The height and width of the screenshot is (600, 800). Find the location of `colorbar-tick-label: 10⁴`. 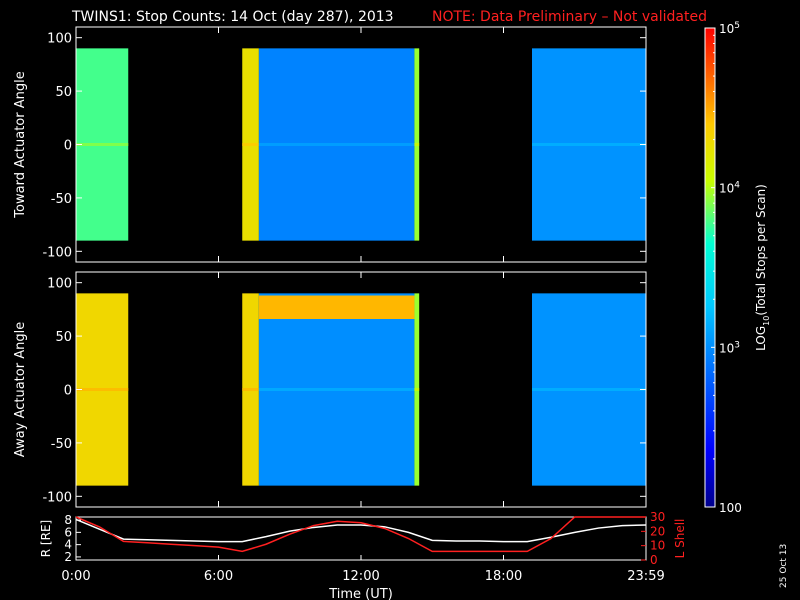

colorbar-tick-label: 10⁴ is located at coordinates (729, 188).